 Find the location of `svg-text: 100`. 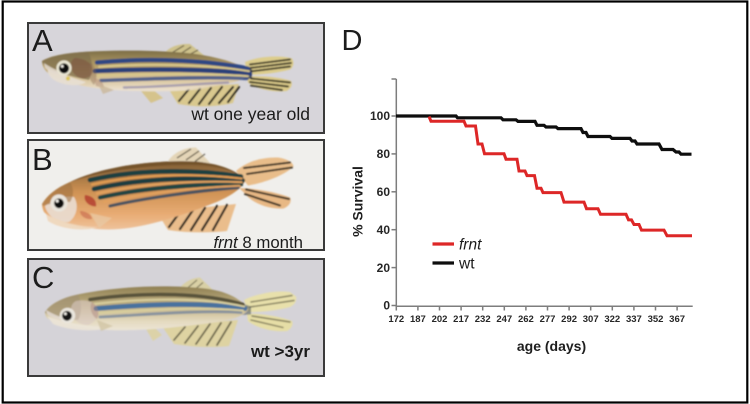

svg-text: 100 is located at coordinates (380, 116).